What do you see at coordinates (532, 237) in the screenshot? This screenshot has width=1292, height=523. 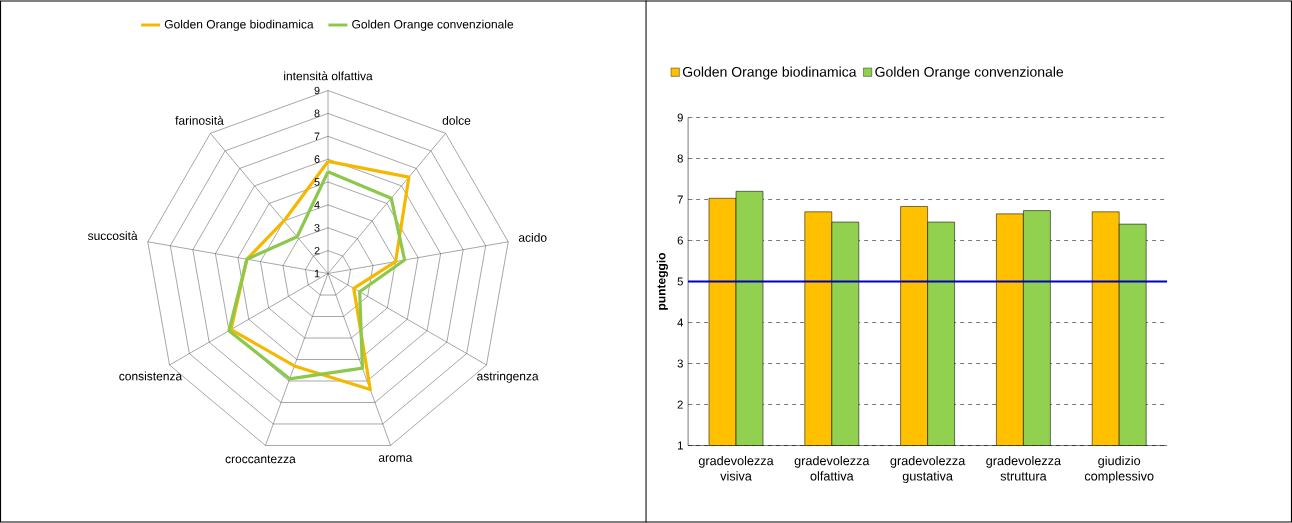 I see `spoke-label: acido` at bounding box center [532, 237].